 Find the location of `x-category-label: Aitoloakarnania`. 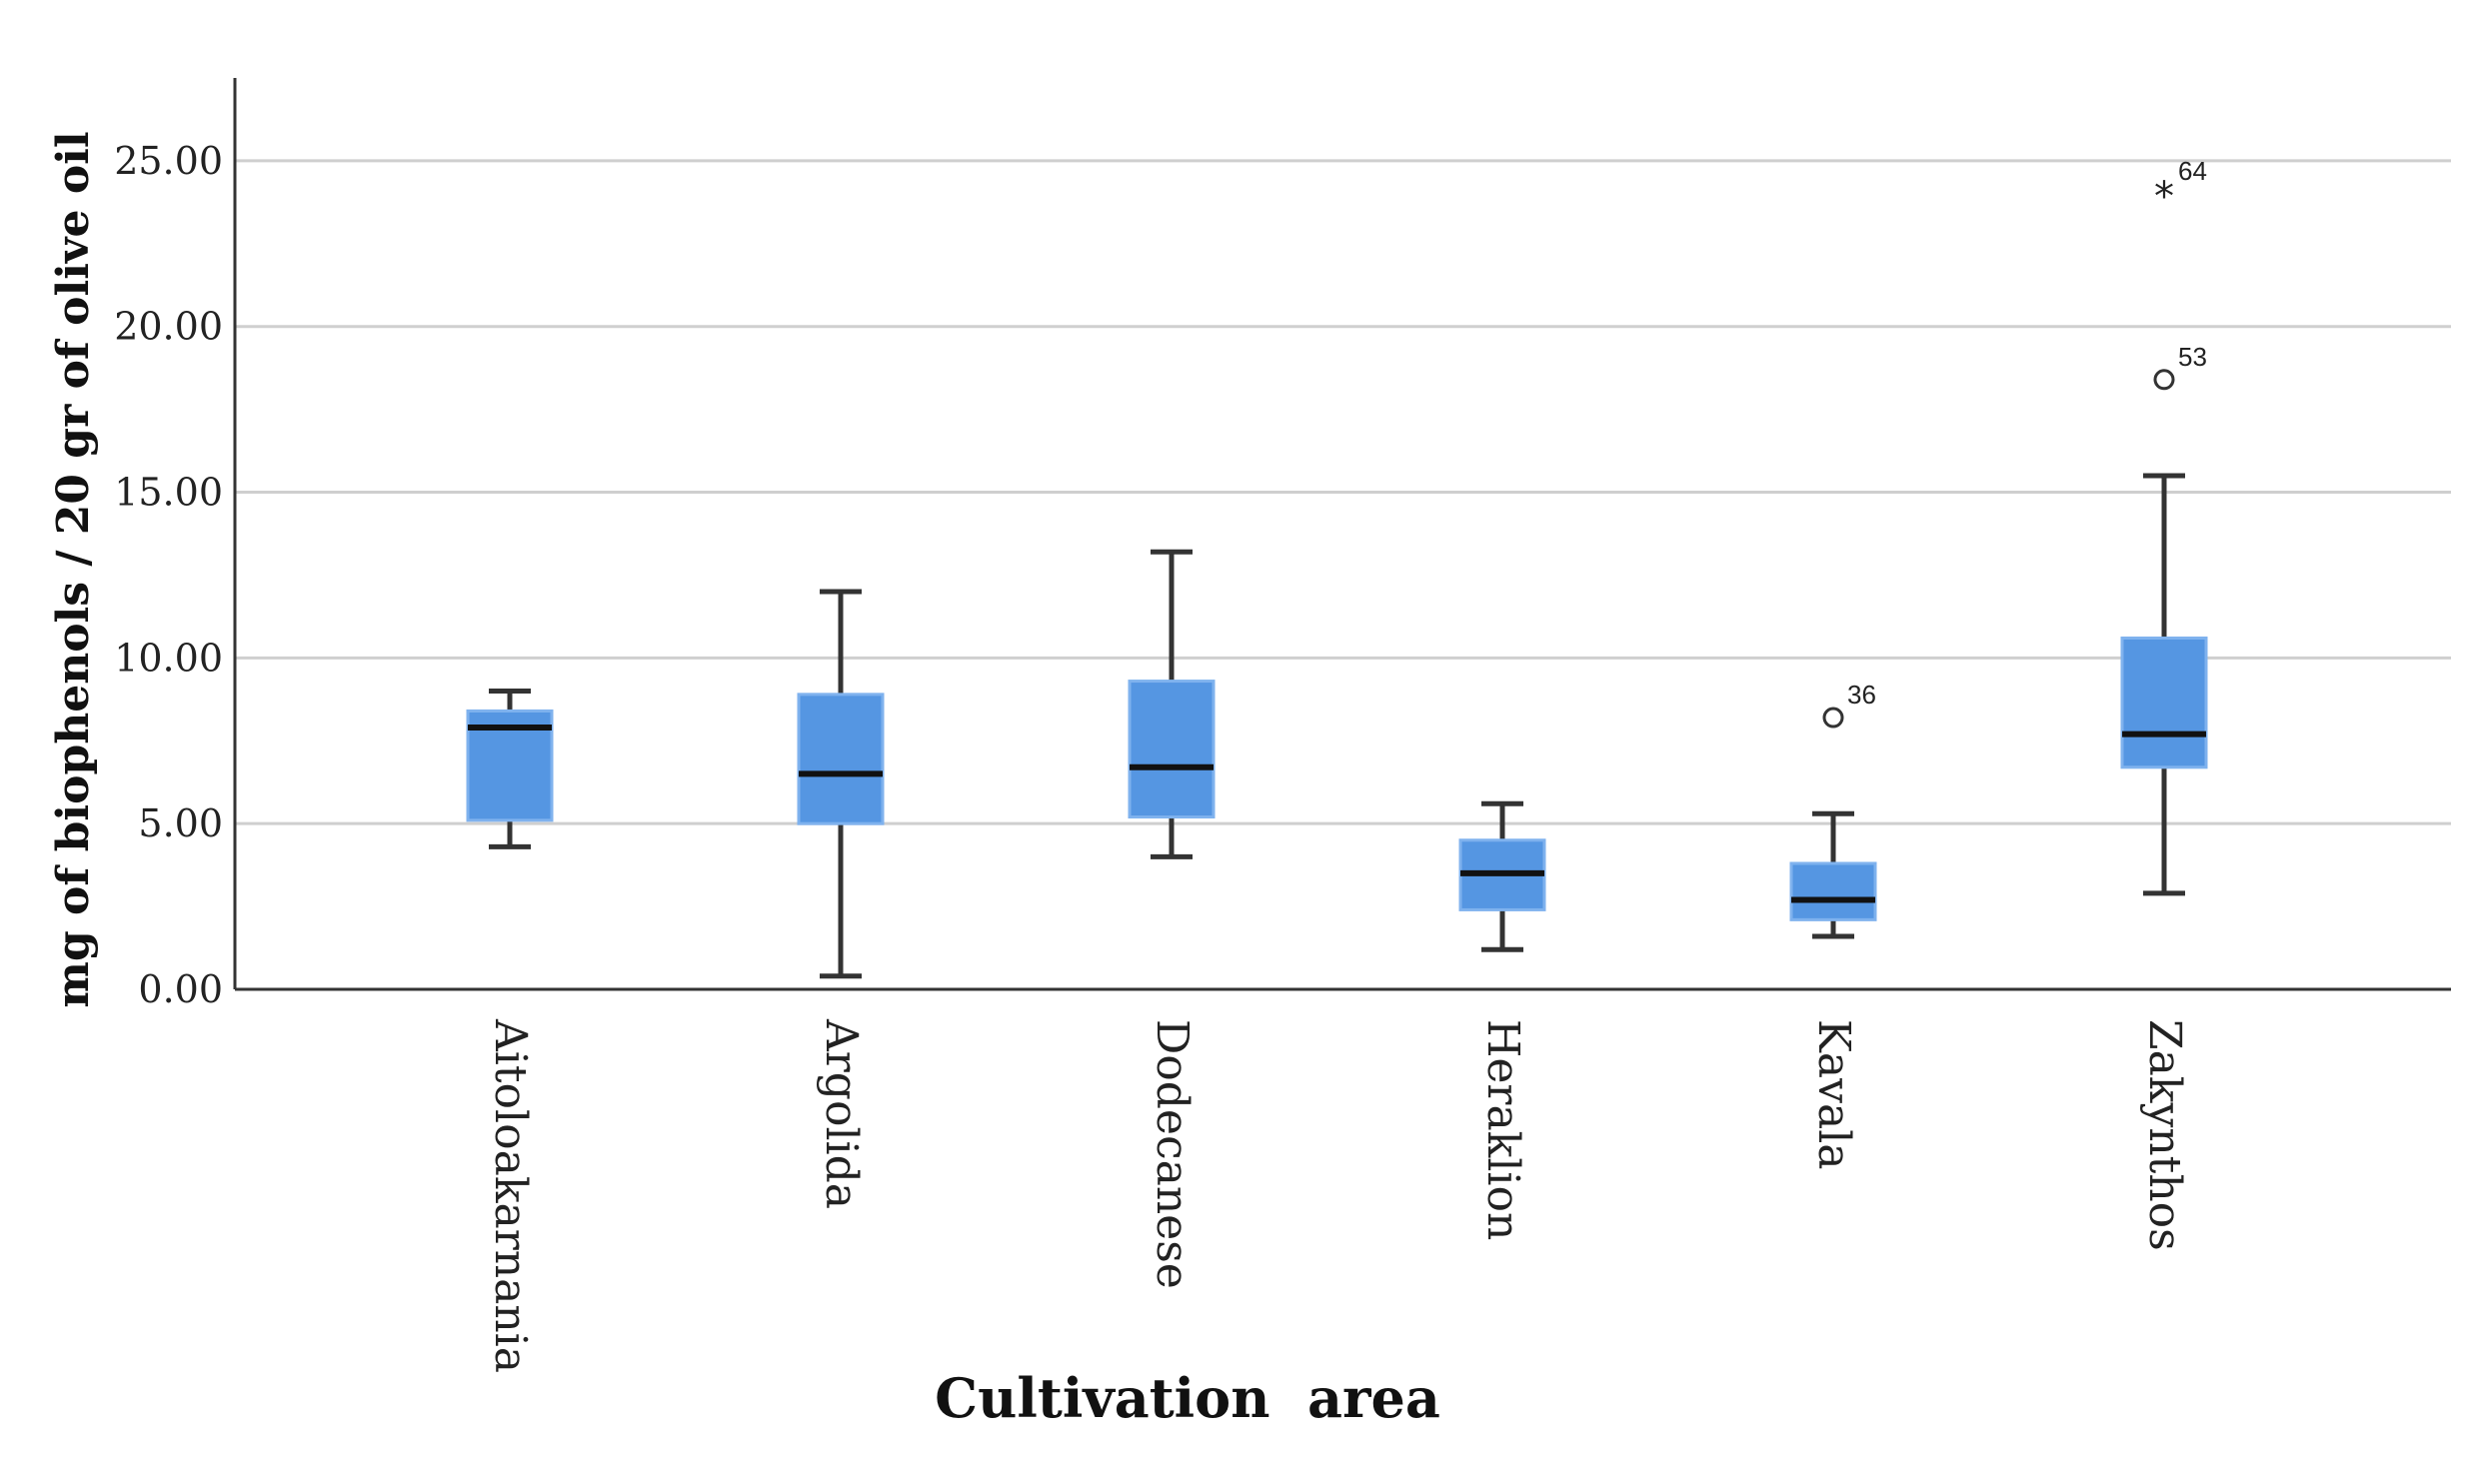

x-category-label: Aitoloakarnania is located at coordinates (511, 1195).